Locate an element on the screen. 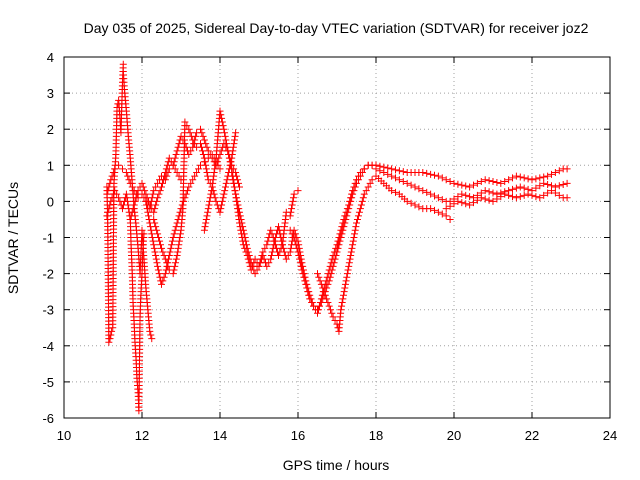 The width and height of the screenshot is (640, 480). y-tick-label: 1 is located at coordinates (50, 165).